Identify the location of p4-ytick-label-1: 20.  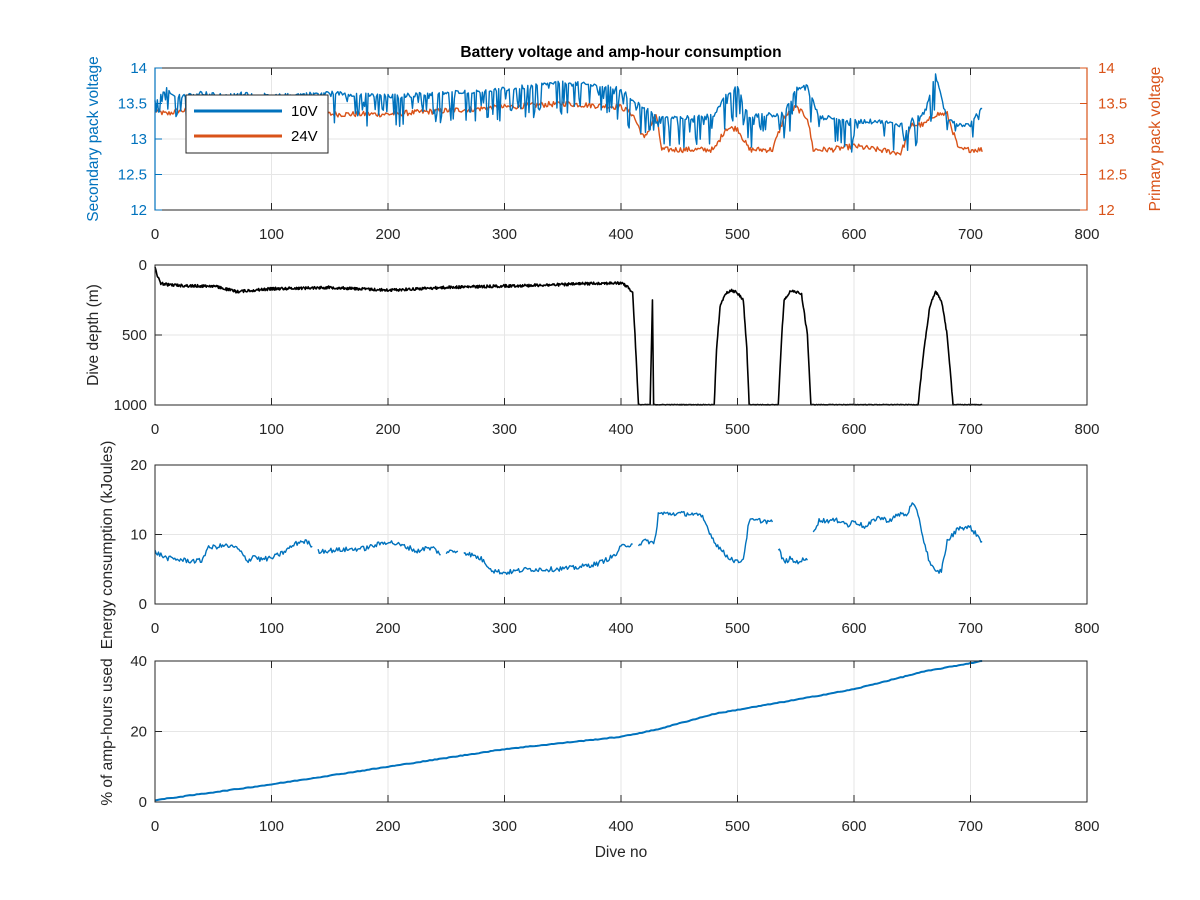
(138, 732).